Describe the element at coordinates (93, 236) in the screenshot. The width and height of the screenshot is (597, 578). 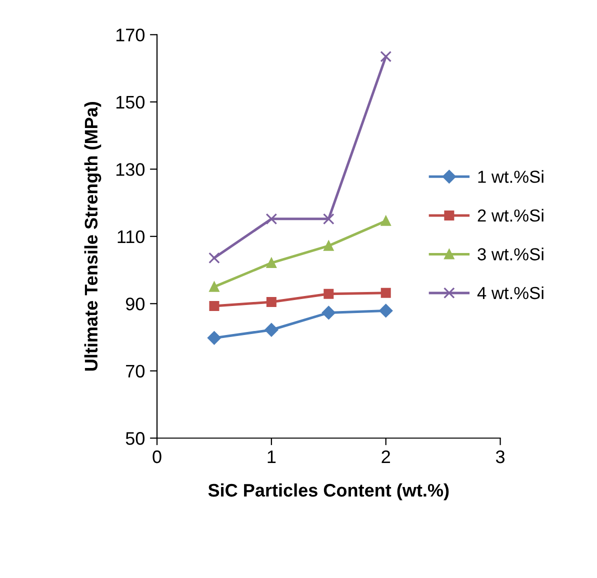
I see `y-axis-title: Ultimate Tensile Strength (MPa)` at that location.